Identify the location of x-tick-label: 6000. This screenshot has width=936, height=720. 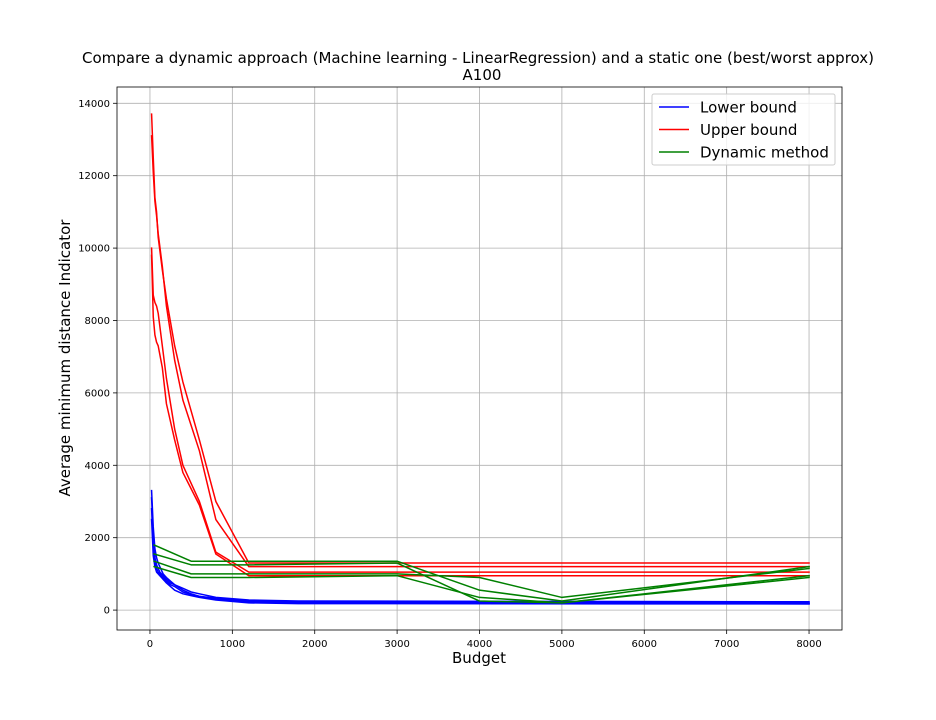
(644, 644).